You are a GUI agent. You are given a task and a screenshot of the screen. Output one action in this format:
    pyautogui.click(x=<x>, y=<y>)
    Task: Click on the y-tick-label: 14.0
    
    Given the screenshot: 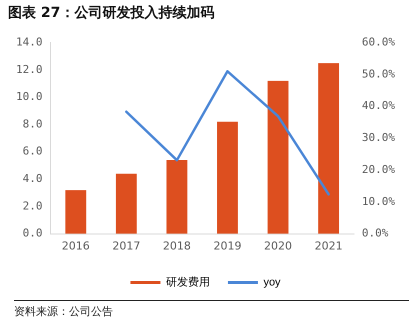 What is the action you would take?
    pyautogui.click(x=29, y=41)
    